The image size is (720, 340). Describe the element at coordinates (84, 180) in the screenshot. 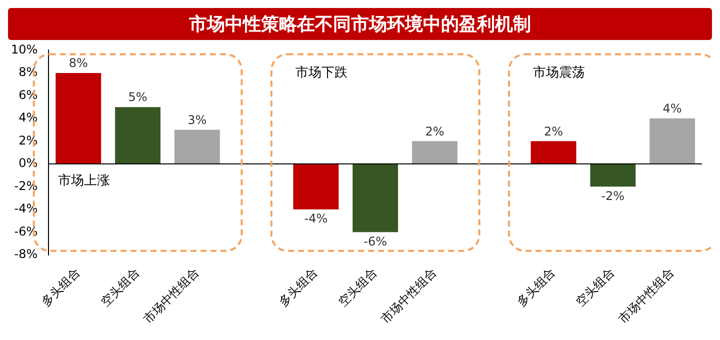

I see `annotation: 市场上涨` at that location.